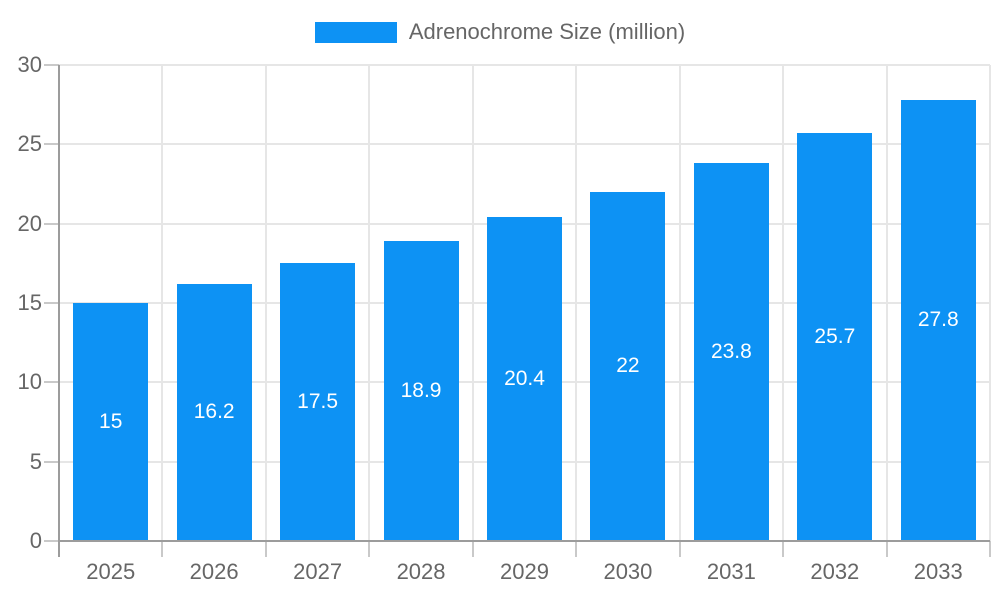  Describe the element at coordinates (938, 319) in the screenshot. I see `bar-2033` at that location.